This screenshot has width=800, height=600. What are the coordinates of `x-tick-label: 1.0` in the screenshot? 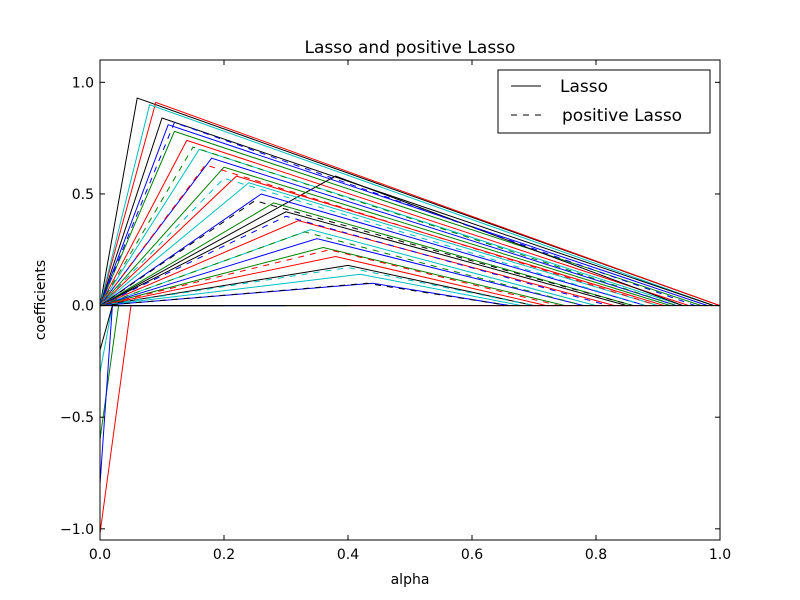 It's located at (720, 555).